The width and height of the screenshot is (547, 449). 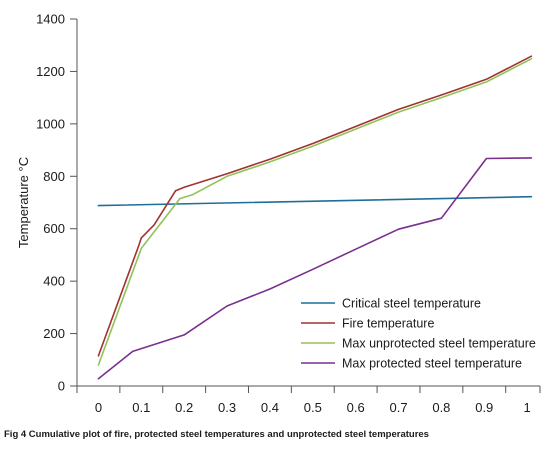 I want to click on y-axis-label: Temperature °C, so click(x=23, y=202).